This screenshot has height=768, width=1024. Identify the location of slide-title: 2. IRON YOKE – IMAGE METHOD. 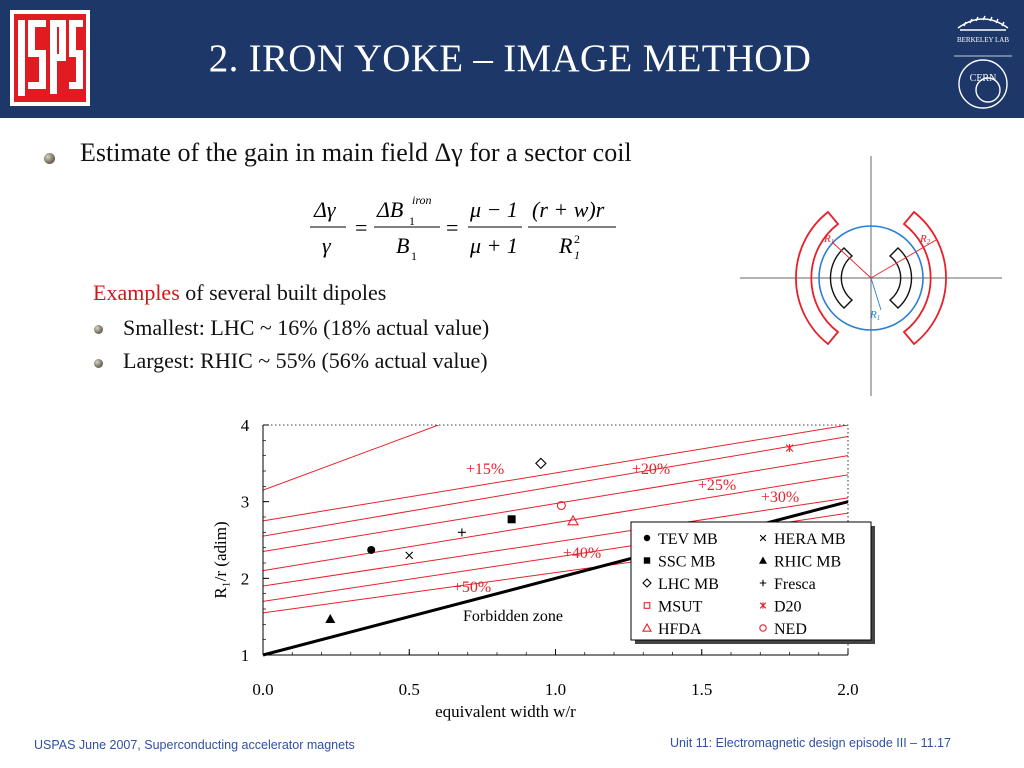
(510, 58).